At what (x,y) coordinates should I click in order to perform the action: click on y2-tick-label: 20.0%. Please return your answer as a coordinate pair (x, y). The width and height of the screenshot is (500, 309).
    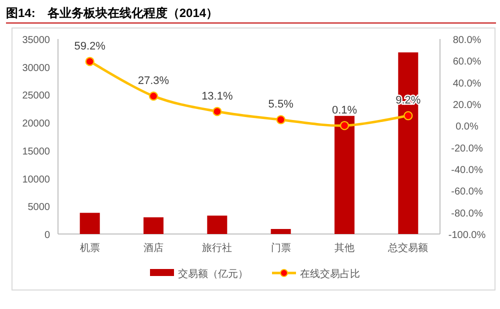
    Looking at the image, I should click on (467, 105).